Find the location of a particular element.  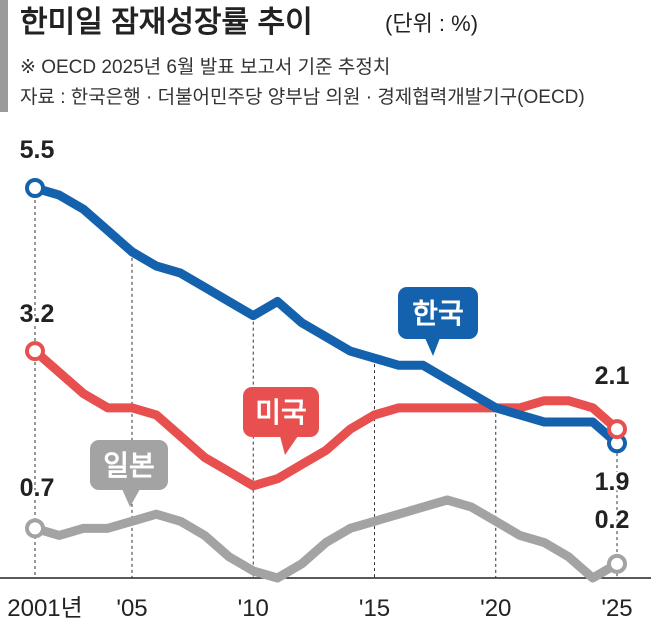

x-tick-label: 2001년 is located at coordinates (44, 608).